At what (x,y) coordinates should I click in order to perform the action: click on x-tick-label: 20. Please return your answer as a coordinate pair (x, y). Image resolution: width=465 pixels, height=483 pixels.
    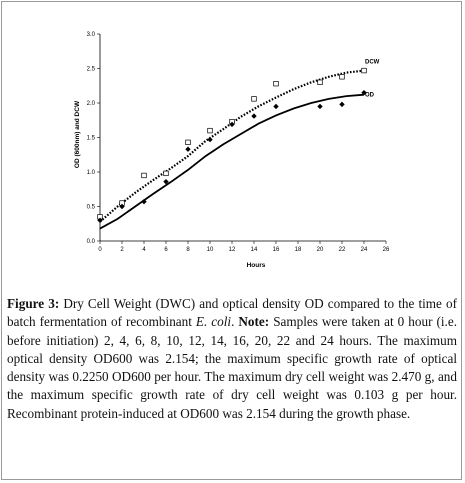
    Looking at the image, I should click on (320, 250).